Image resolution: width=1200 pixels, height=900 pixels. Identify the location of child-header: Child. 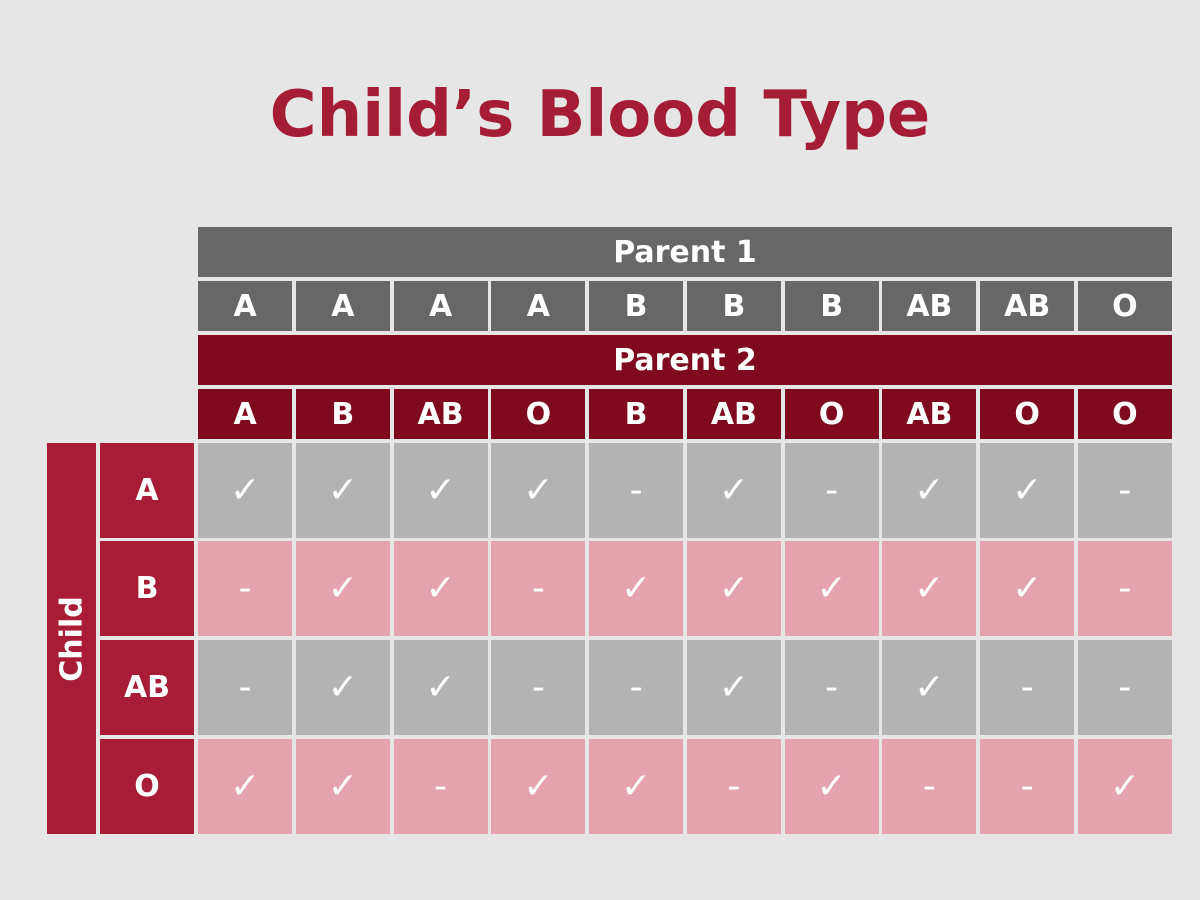
(71, 638).